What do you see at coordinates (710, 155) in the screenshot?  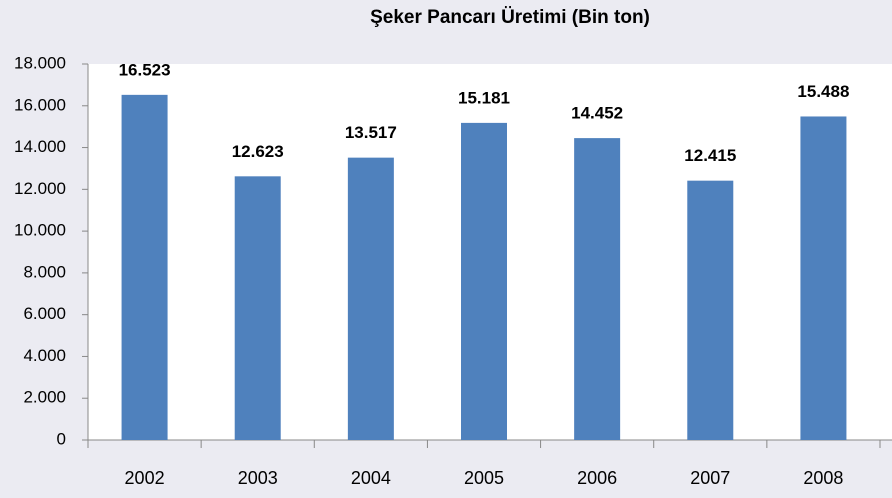 I see `value-label: 12.415` at bounding box center [710, 155].